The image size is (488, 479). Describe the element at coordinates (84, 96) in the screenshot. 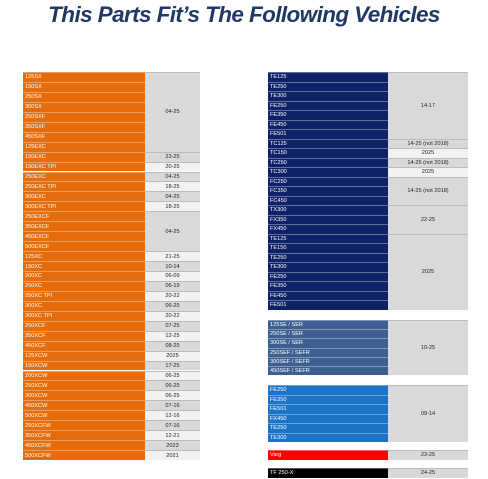

I see `model-cell: 250SX` at that location.